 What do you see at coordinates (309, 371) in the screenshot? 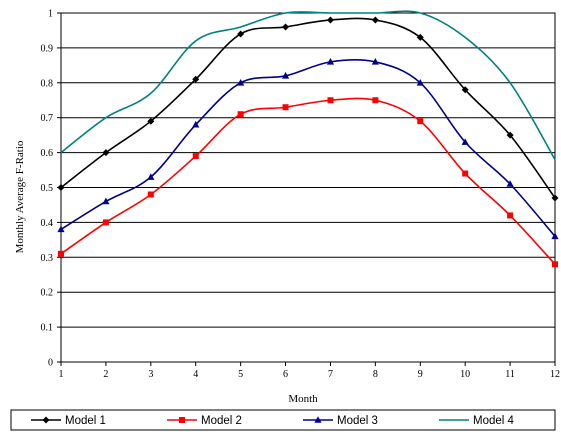
I see `x-axis-ticks: 1 2 3 4 5 6 7 8 9 10 11 12` at bounding box center [309, 371].